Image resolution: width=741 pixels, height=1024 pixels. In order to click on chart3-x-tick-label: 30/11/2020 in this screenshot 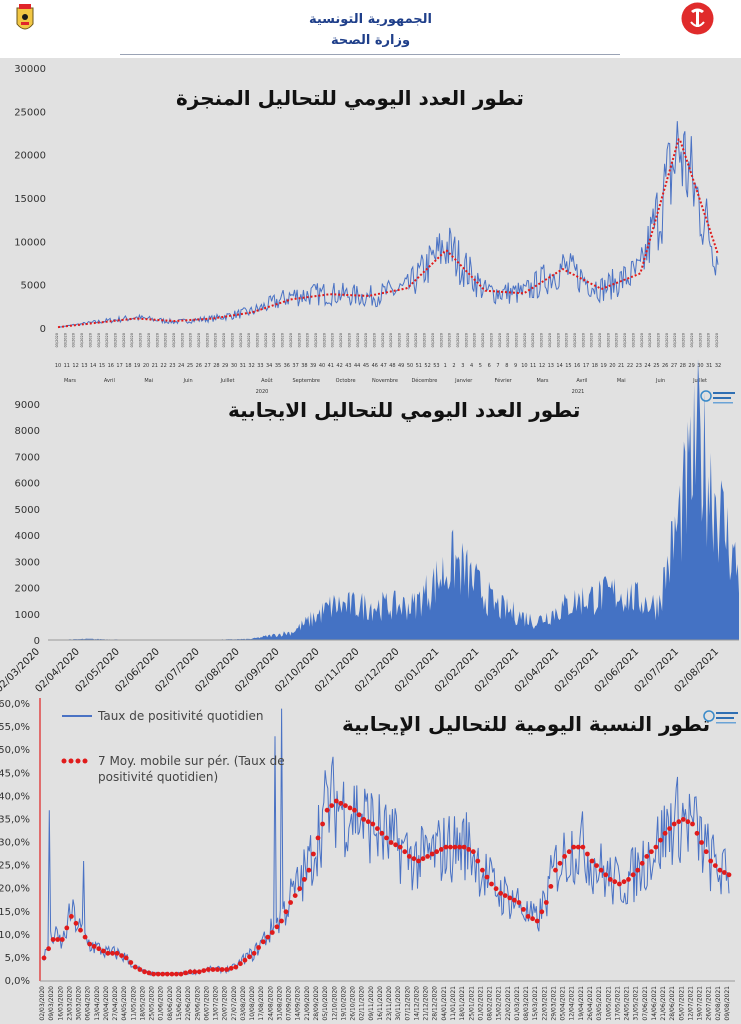, I will do `click(398, 1003)`.